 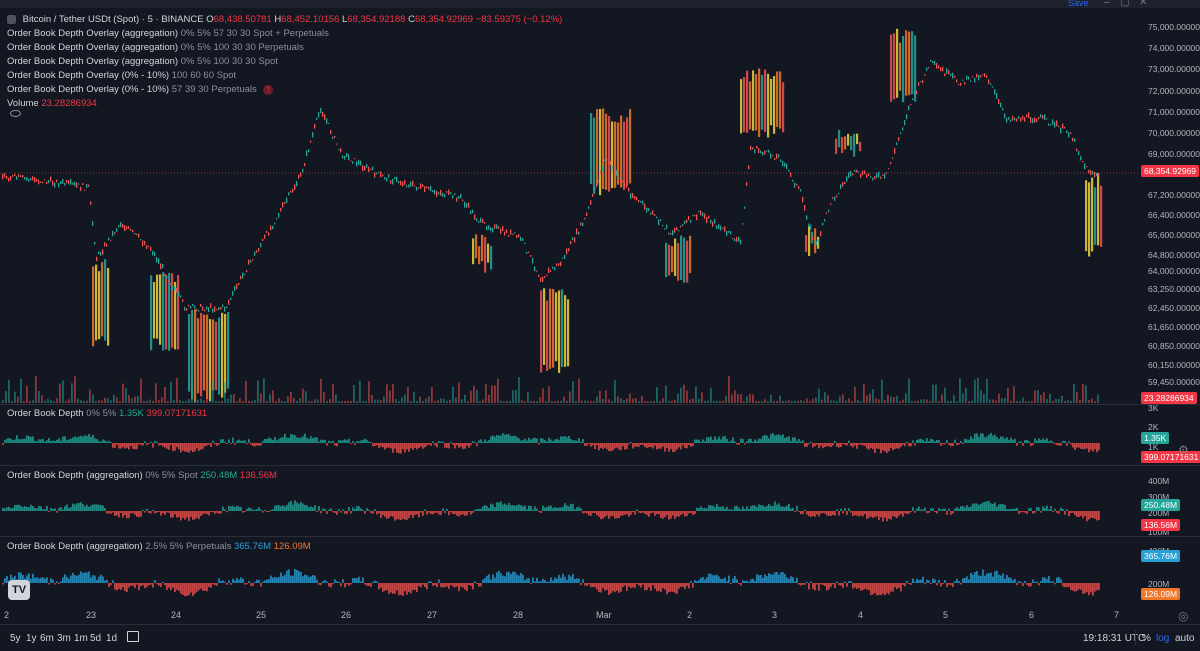 I want to click on range-1m: 1m, so click(x=81, y=638).